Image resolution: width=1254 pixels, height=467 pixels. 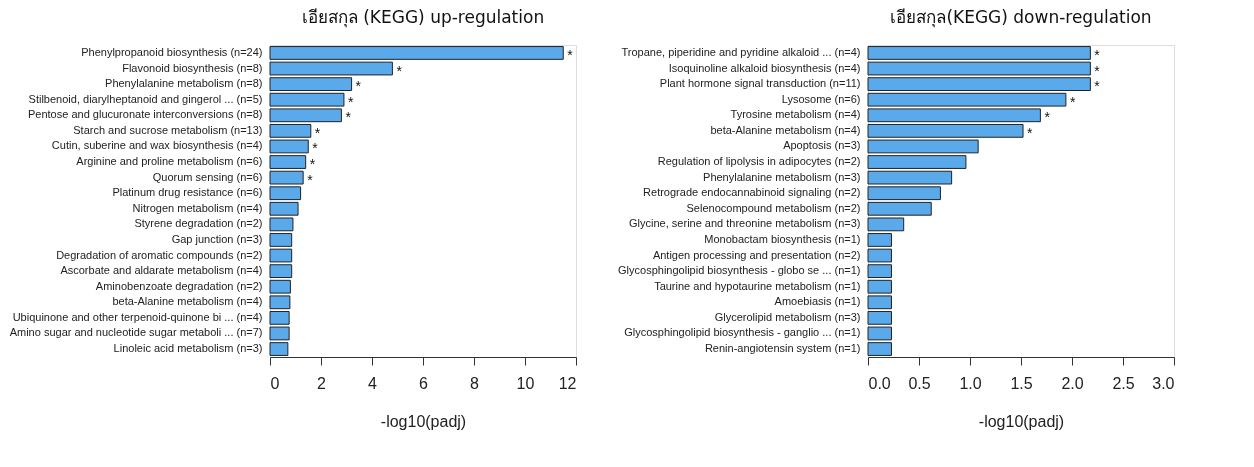 I want to click on y-tick-label: Ubiquinone and other terpenoid-quinone bi ... (n=4), so click(x=137, y=316).